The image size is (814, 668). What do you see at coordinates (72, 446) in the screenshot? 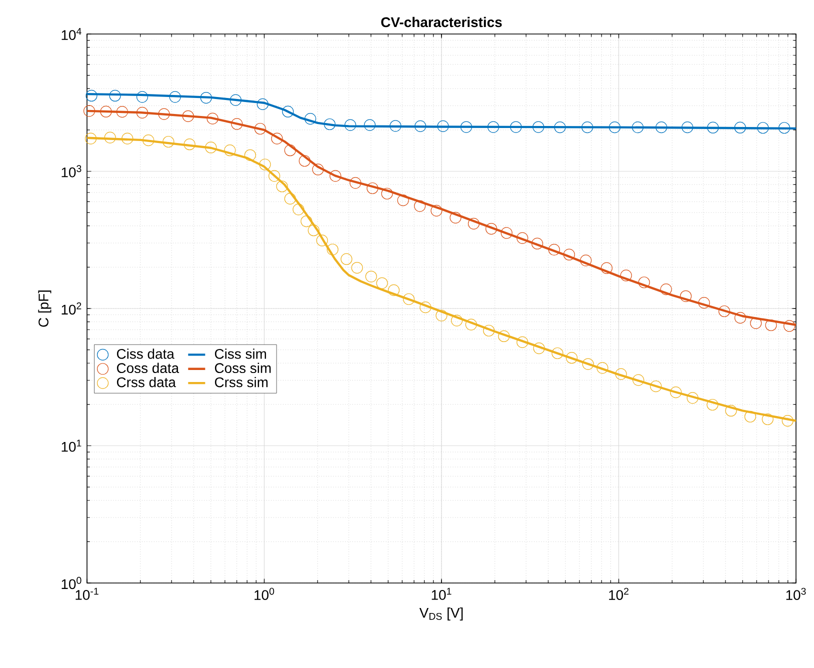
I see `y-tick-label: 10$^{1}$` at bounding box center [72, 446].